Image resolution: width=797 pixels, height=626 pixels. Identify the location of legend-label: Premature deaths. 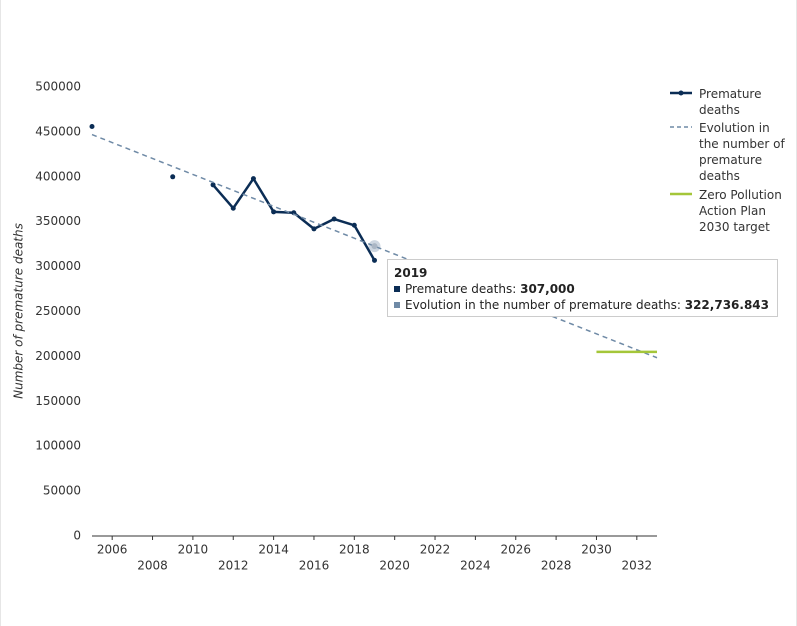
(730, 102).